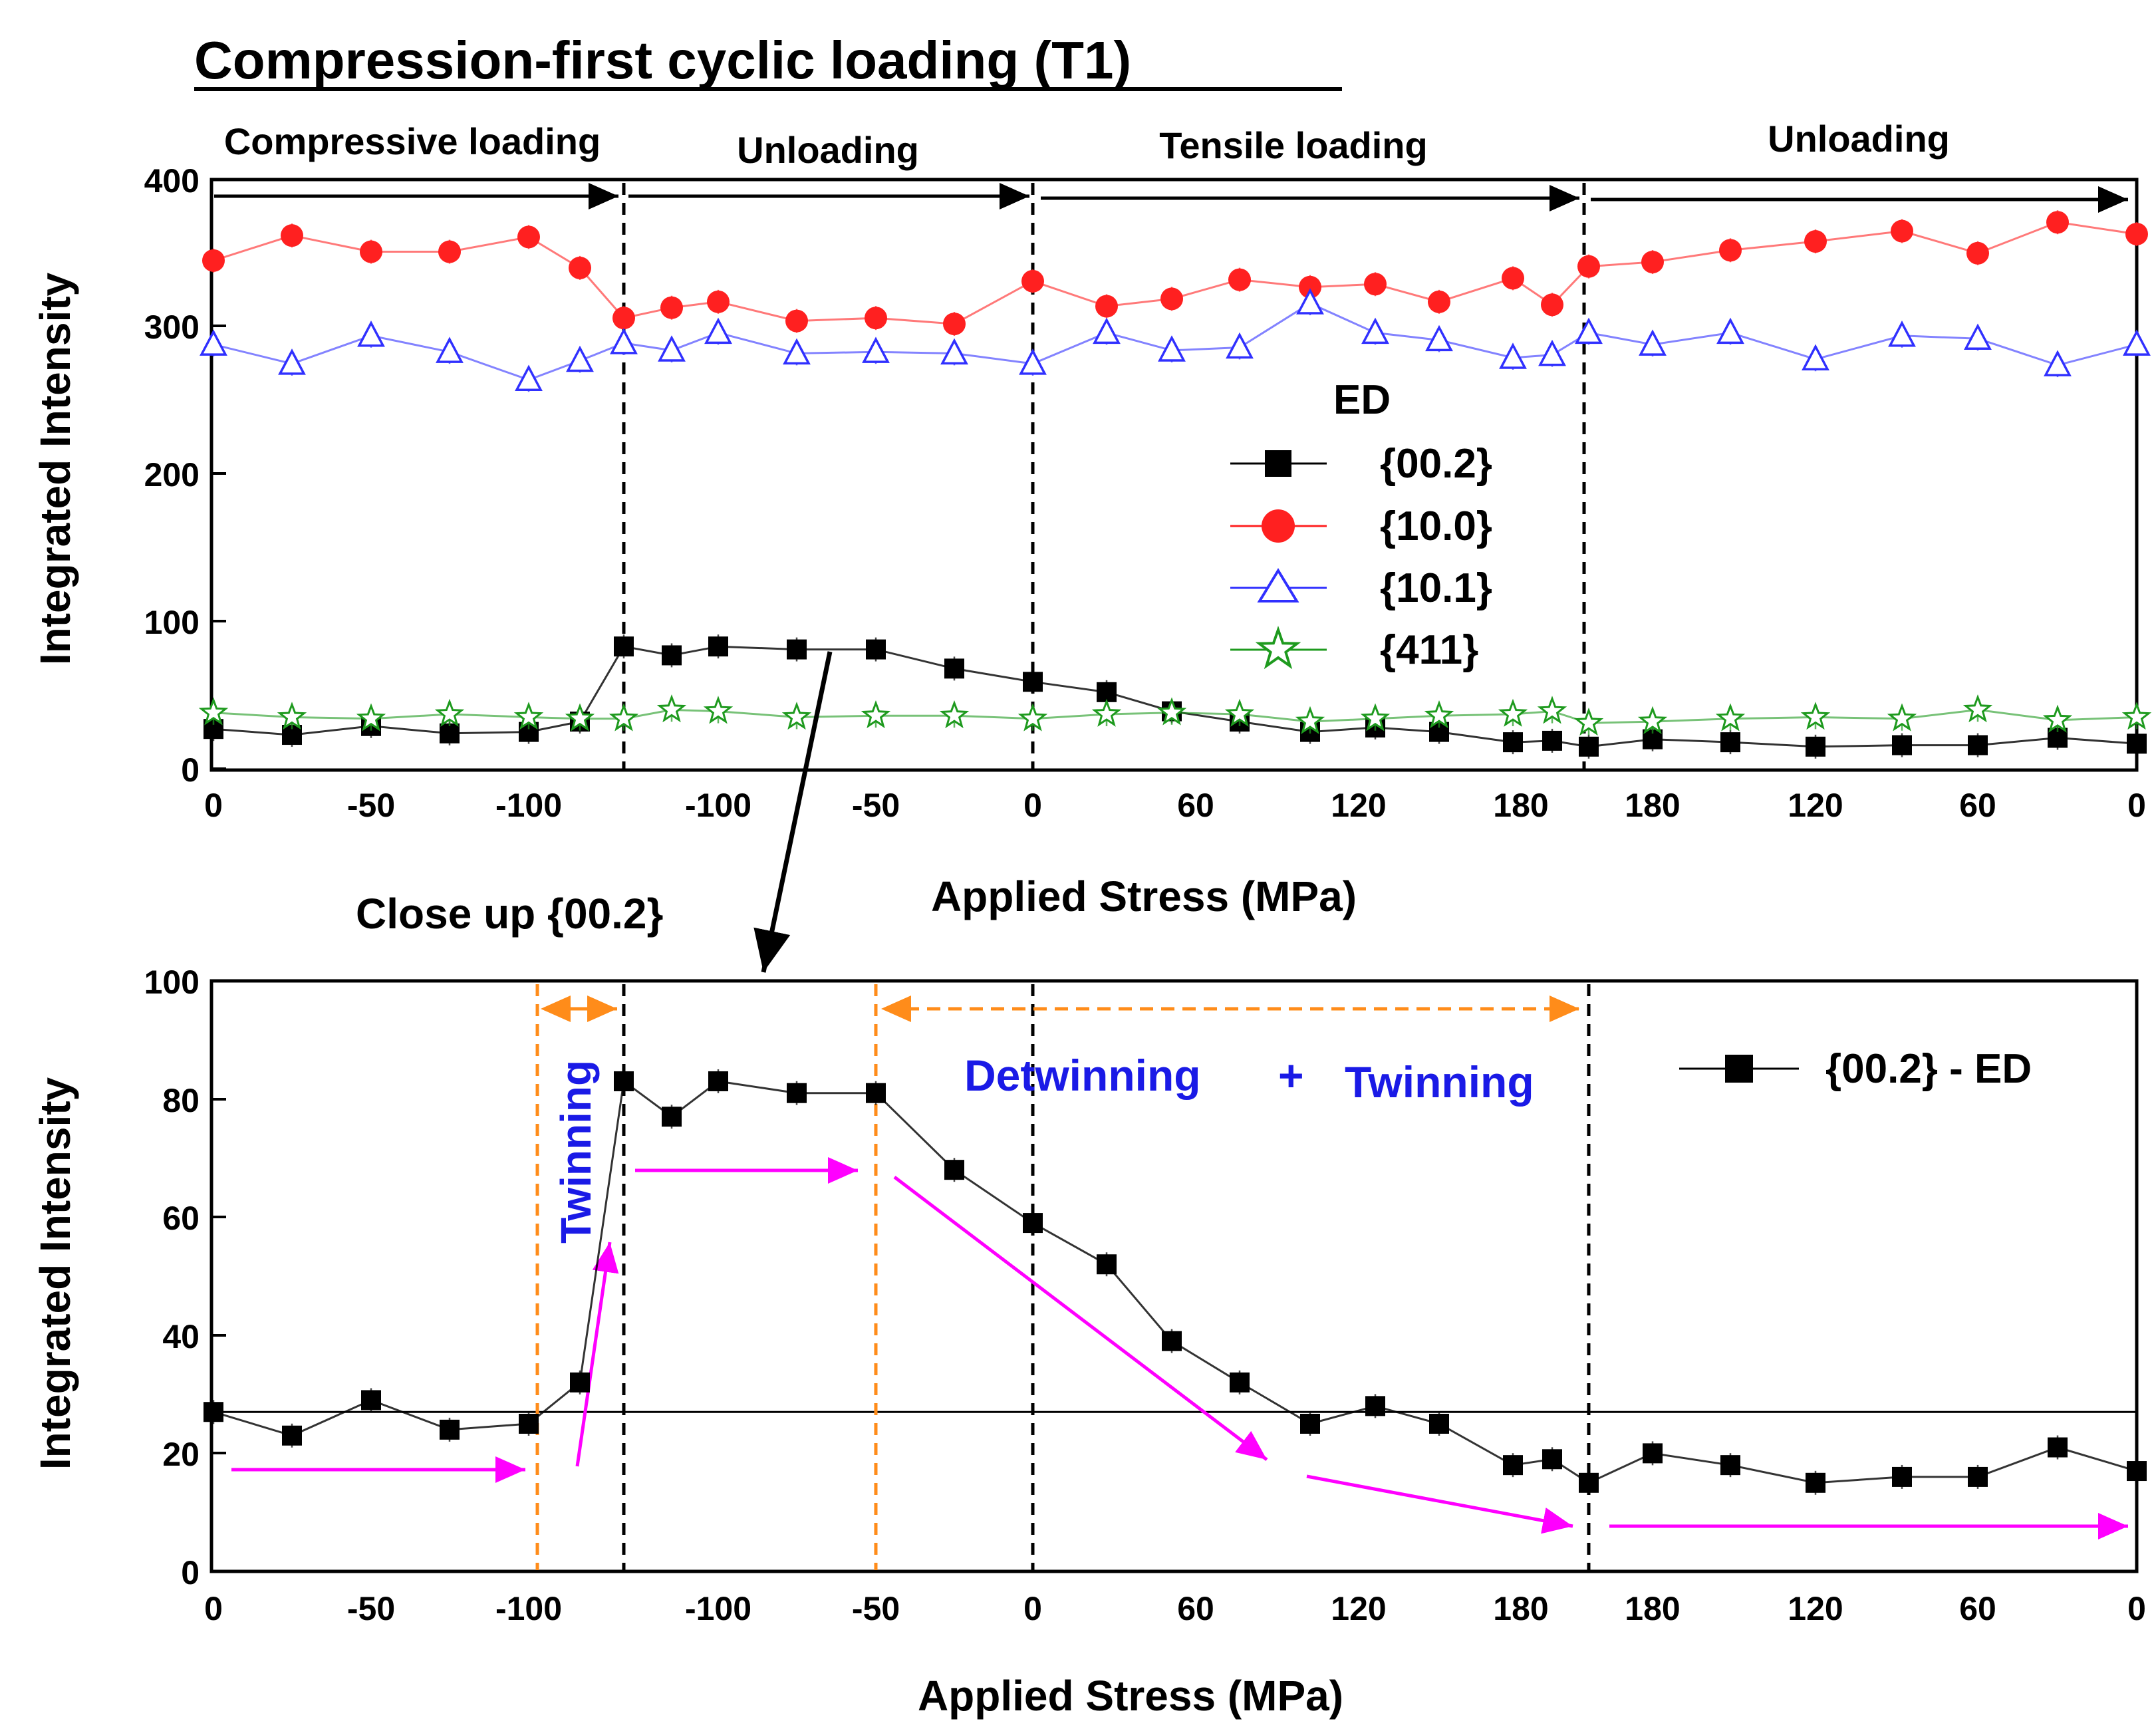 This screenshot has height=1731, width=2156. Describe the element at coordinates (1195, 805) in the screenshot. I see `top-xtick-label: 60` at that location.